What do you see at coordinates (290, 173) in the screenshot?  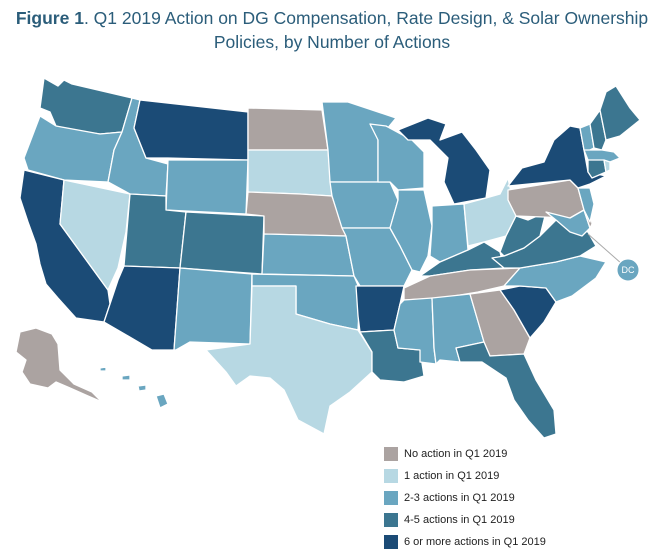 I see `state-SD` at bounding box center [290, 173].